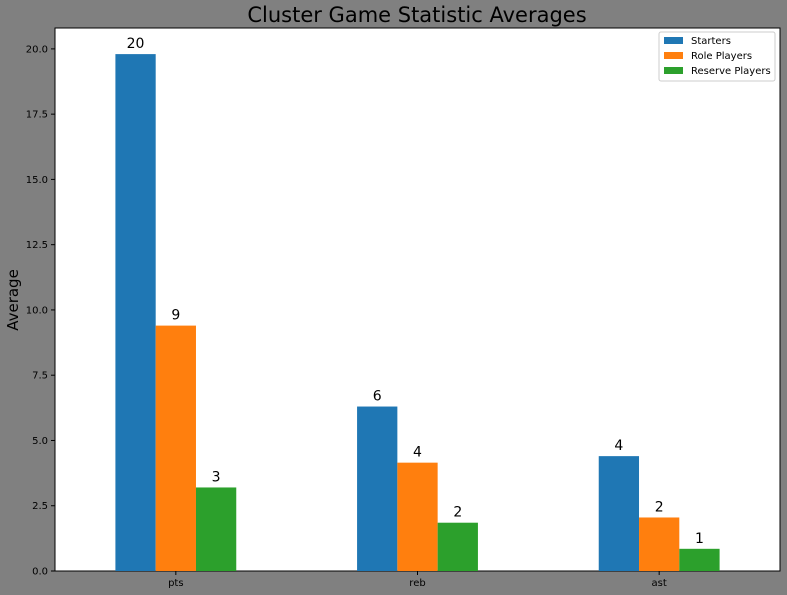 The height and width of the screenshot is (595, 787). I want to click on bar-starters-ast, so click(619, 513).